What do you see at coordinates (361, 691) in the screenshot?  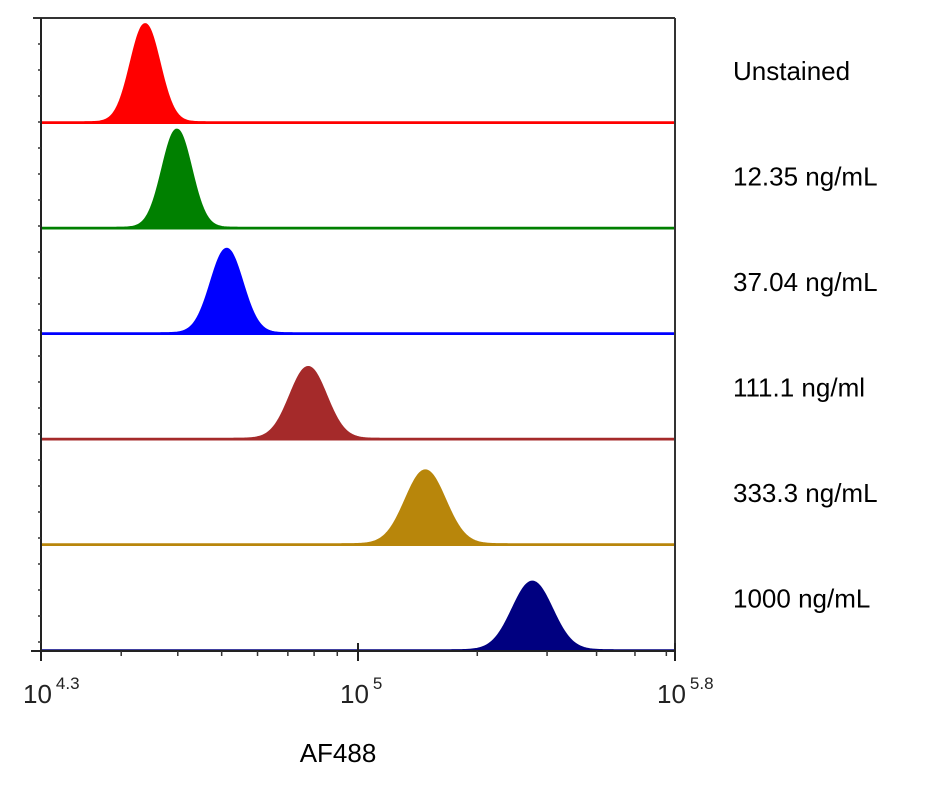 I see `x-tick-label: 10 5` at bounding box center [361, 691].